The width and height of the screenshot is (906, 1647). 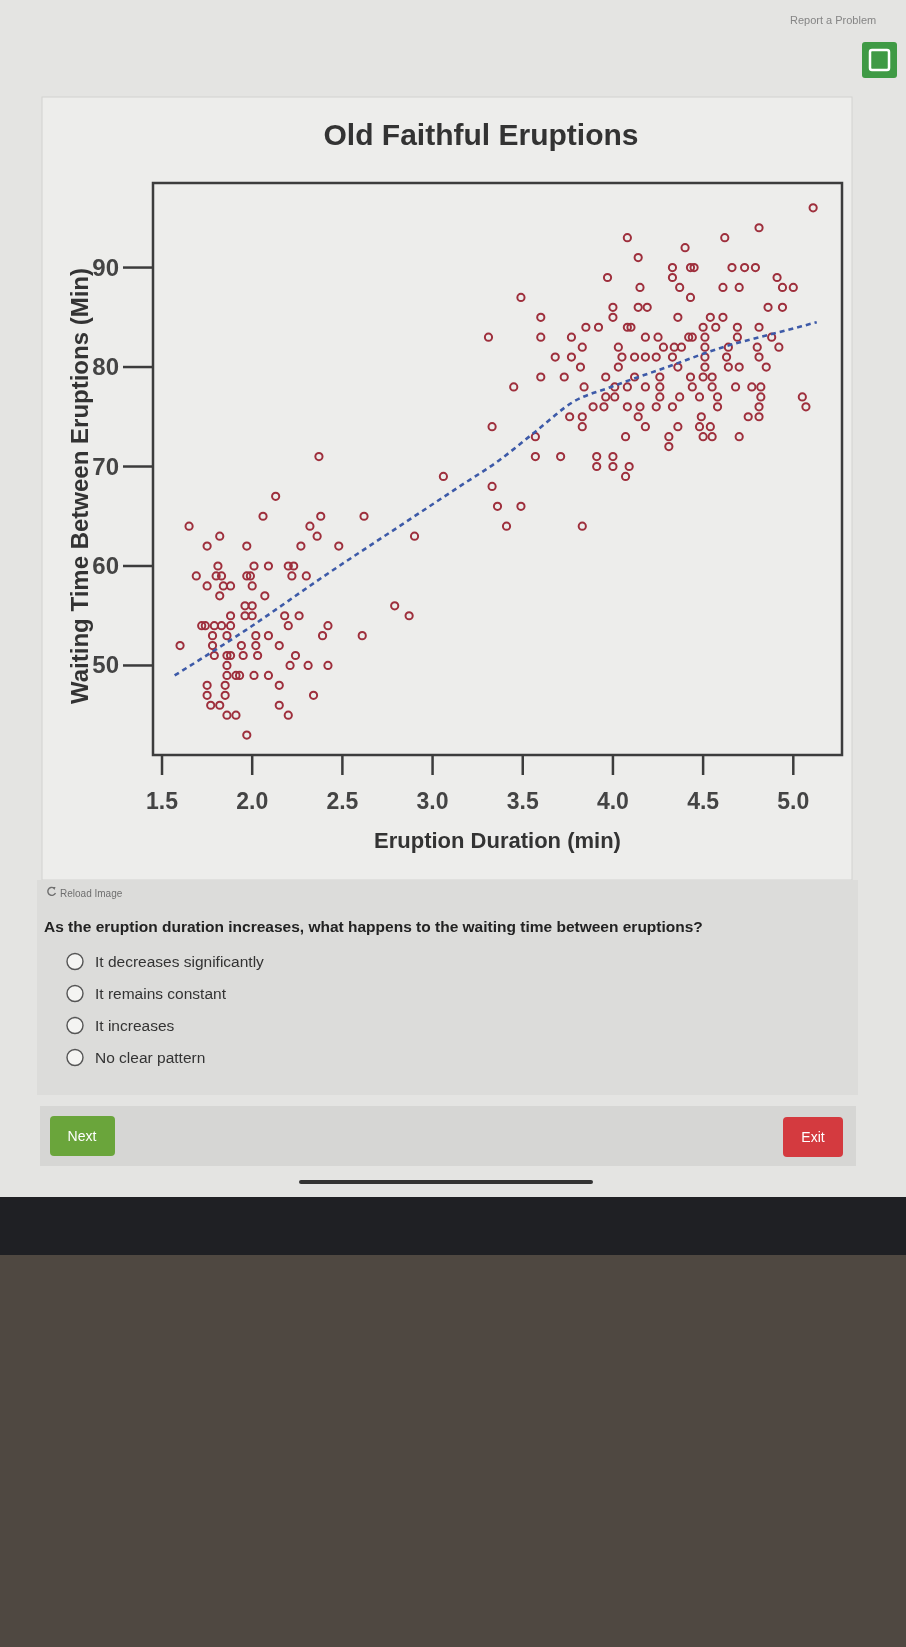 What do you see at coordinates (82, 1136) in the screenshot?
I see `text: Next` at bounding box center [82, 1136].